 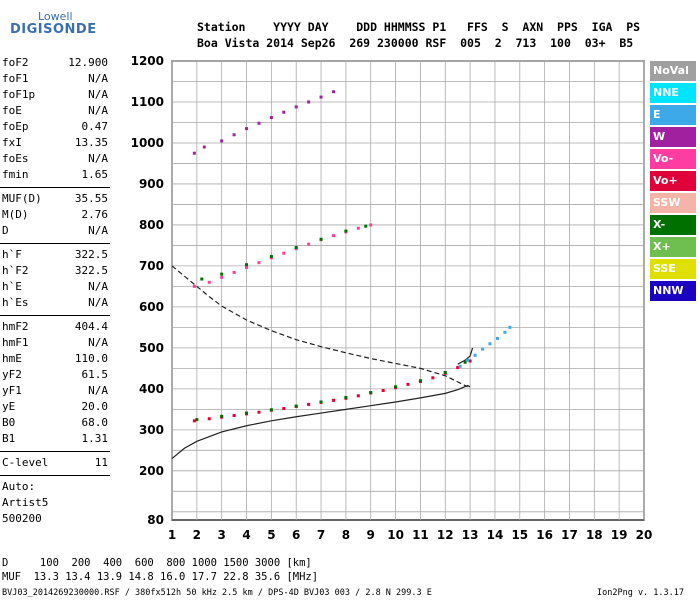 What do you see at coordinates (15, 158) in the screenshot?
I see `param-name: foEs` at bounding box center [15, 158].